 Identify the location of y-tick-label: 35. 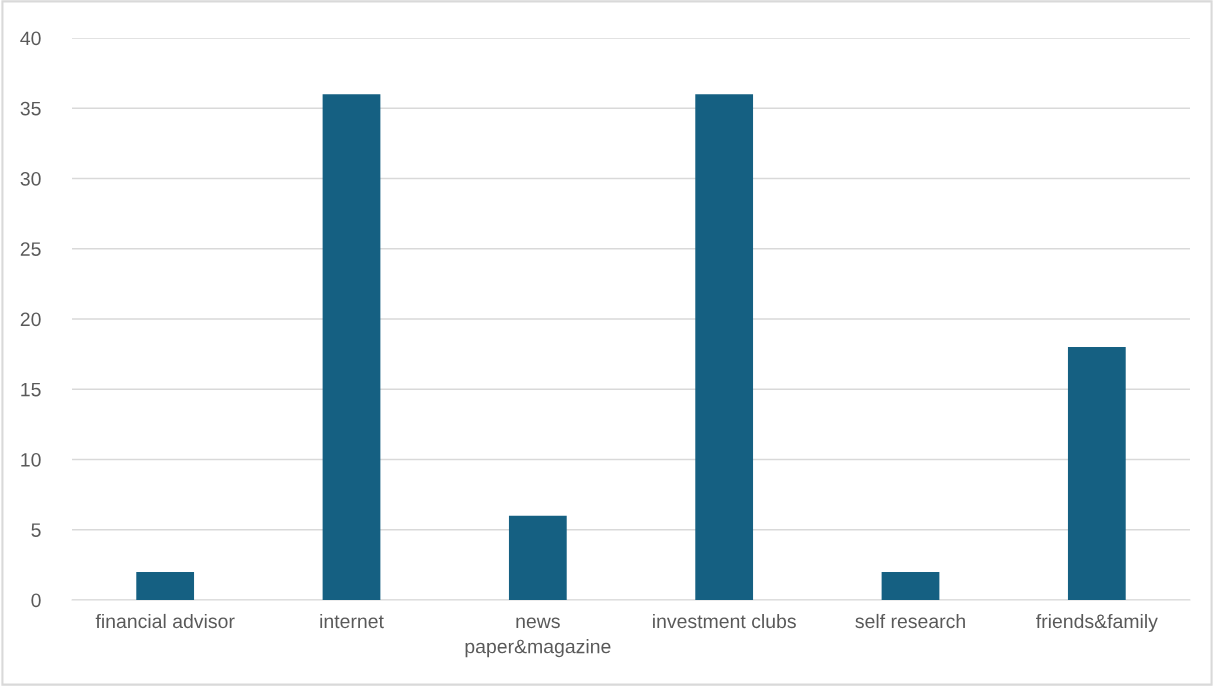
(30, 108).